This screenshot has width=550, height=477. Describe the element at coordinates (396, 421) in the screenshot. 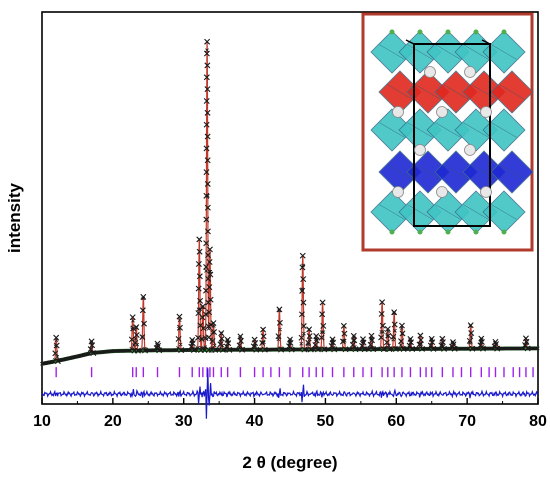

I see `x-tick-label-5: 60` at that location.